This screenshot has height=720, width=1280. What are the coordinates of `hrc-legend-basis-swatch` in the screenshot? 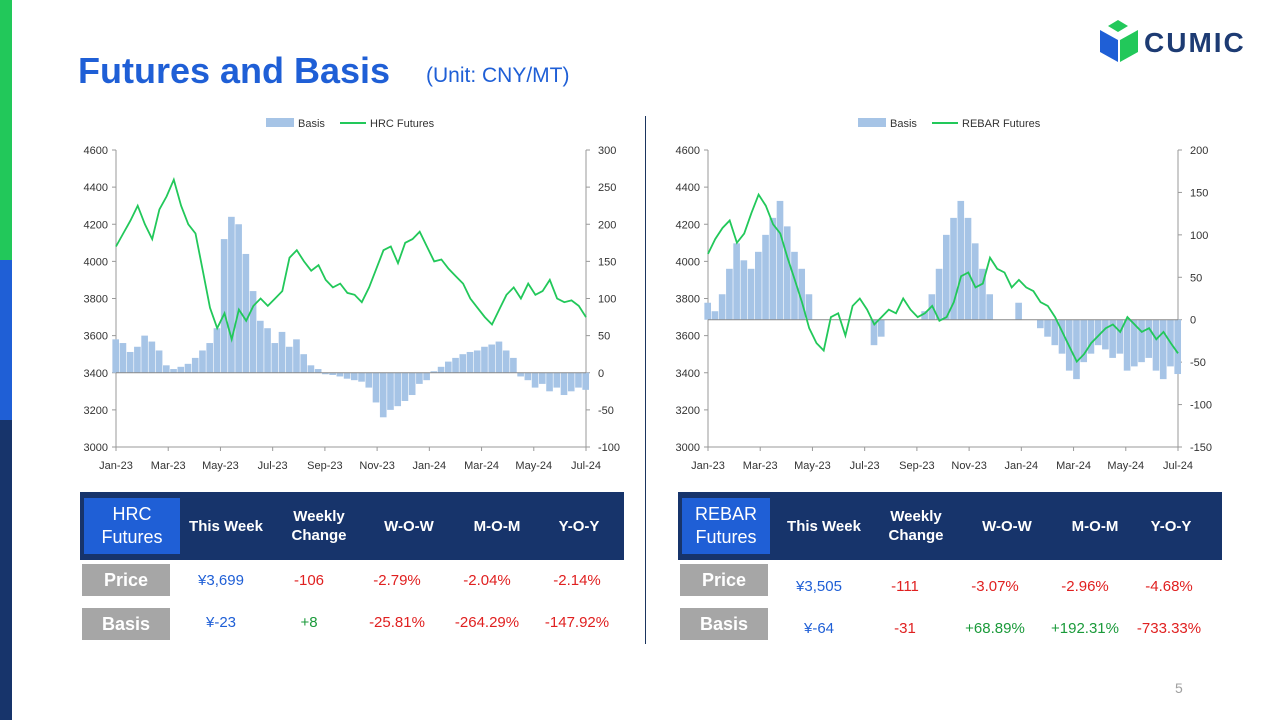 It's located at (280, 122).